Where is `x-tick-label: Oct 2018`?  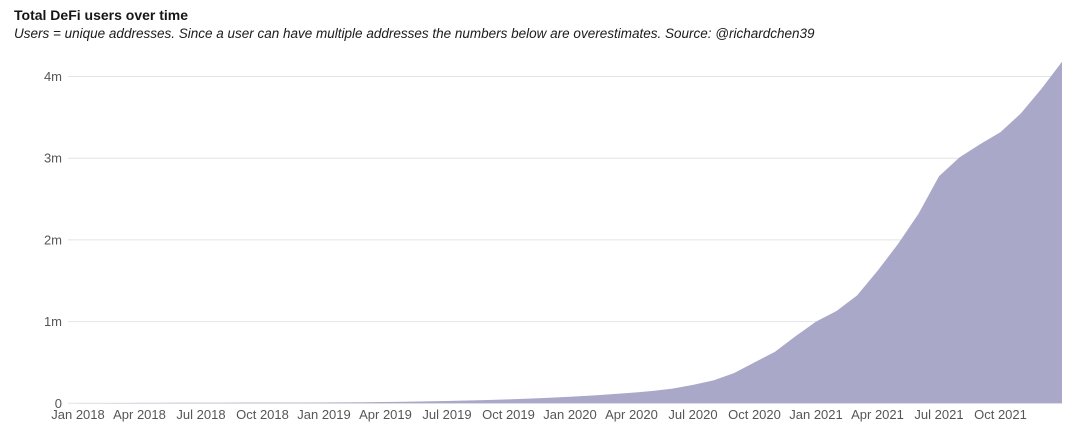
x-tick-label: Oct 2018 is located at coordinates (262, 414).